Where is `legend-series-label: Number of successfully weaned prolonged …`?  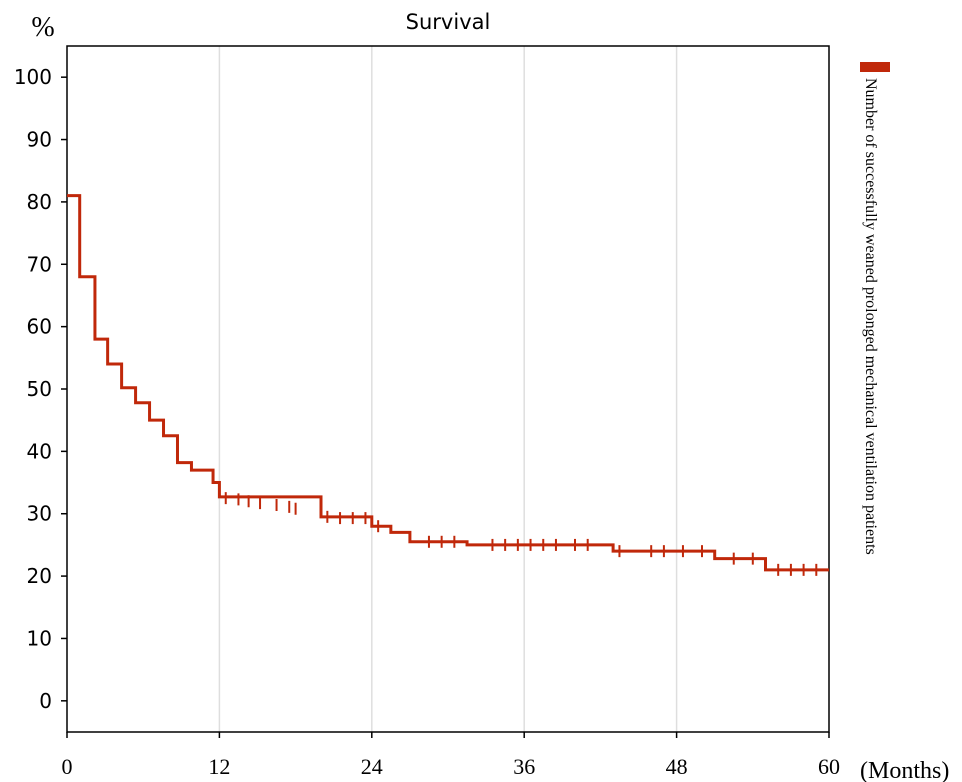 legend-series-label: Number of successfully weaned prolonged … is located at coordinates (870, 316).